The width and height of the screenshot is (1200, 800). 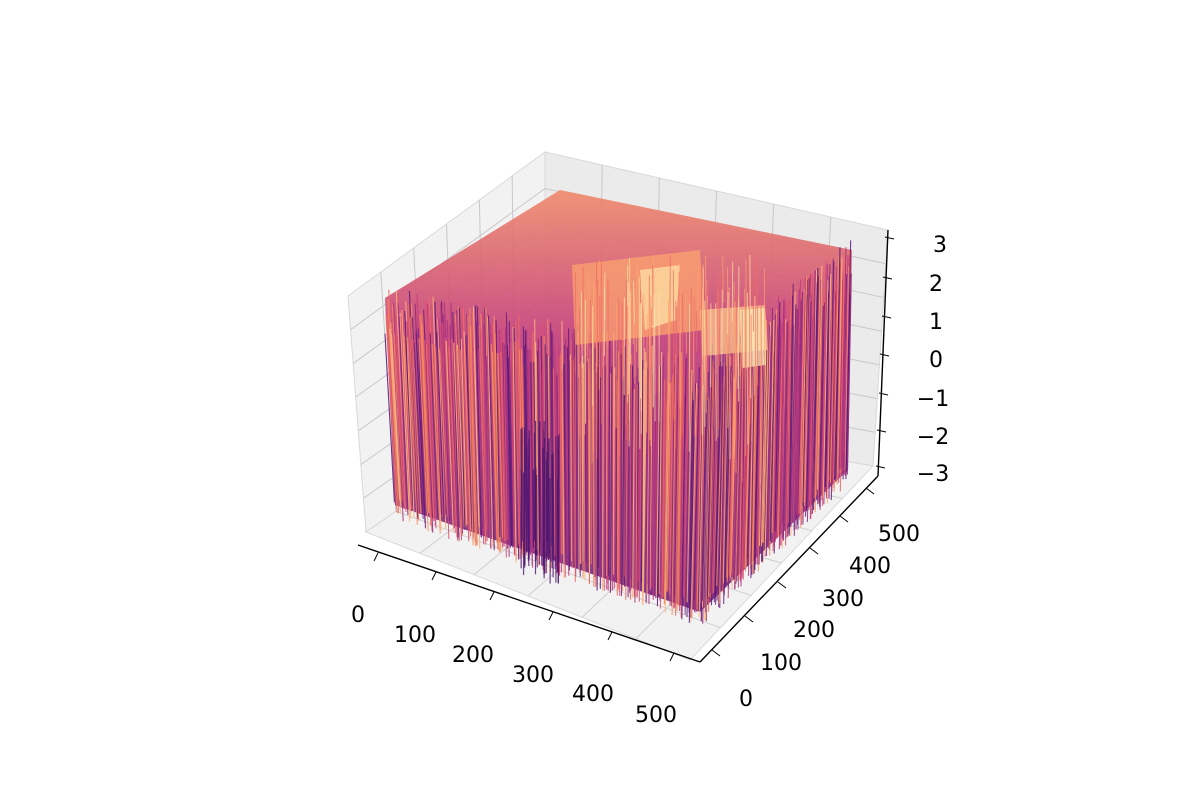 What do you see at coordinates (814, 551) in the screenshot?
I see `y-tick-mark` at bounding box center [814, 551].